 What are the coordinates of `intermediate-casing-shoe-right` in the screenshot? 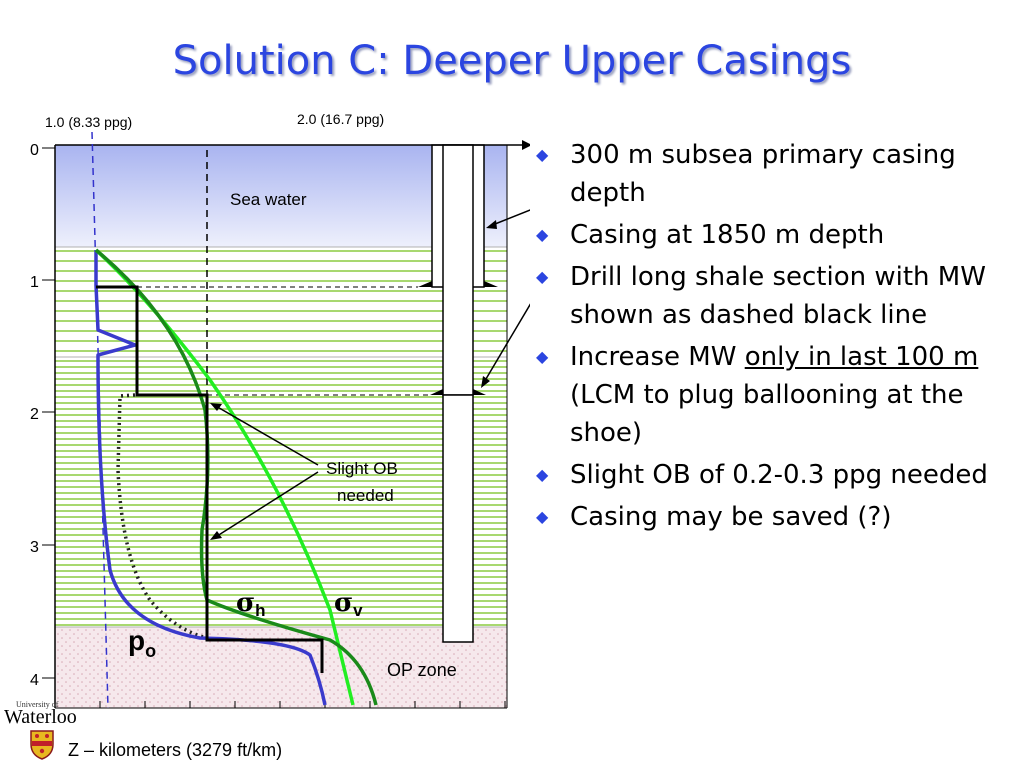 It's located at (479, 392).